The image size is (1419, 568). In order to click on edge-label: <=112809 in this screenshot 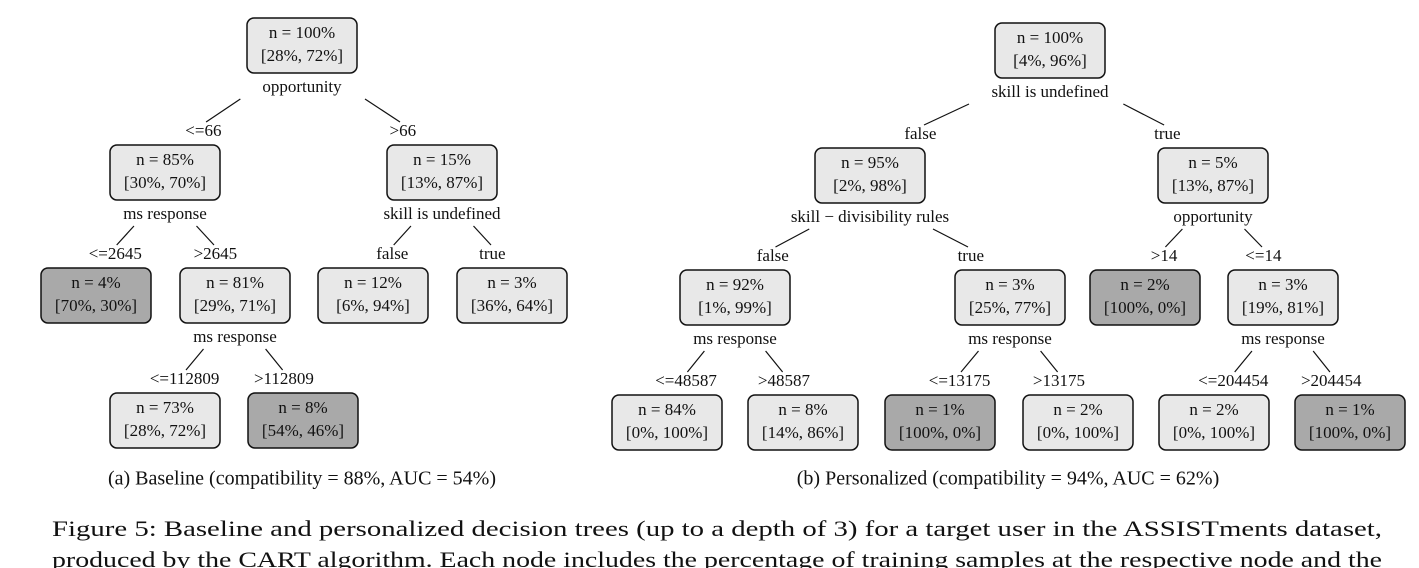, I will do `click(185, 378)`.